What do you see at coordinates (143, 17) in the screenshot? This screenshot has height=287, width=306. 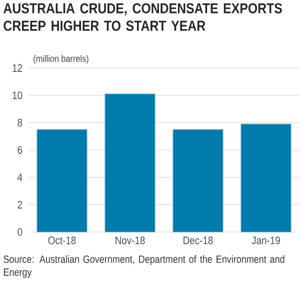 I see `chart-title: AUSTRALIA CRUDE, CONDENSATE EXPORTS CREEP HIGHER TO START YEAR` at bounding box center [143, 17].